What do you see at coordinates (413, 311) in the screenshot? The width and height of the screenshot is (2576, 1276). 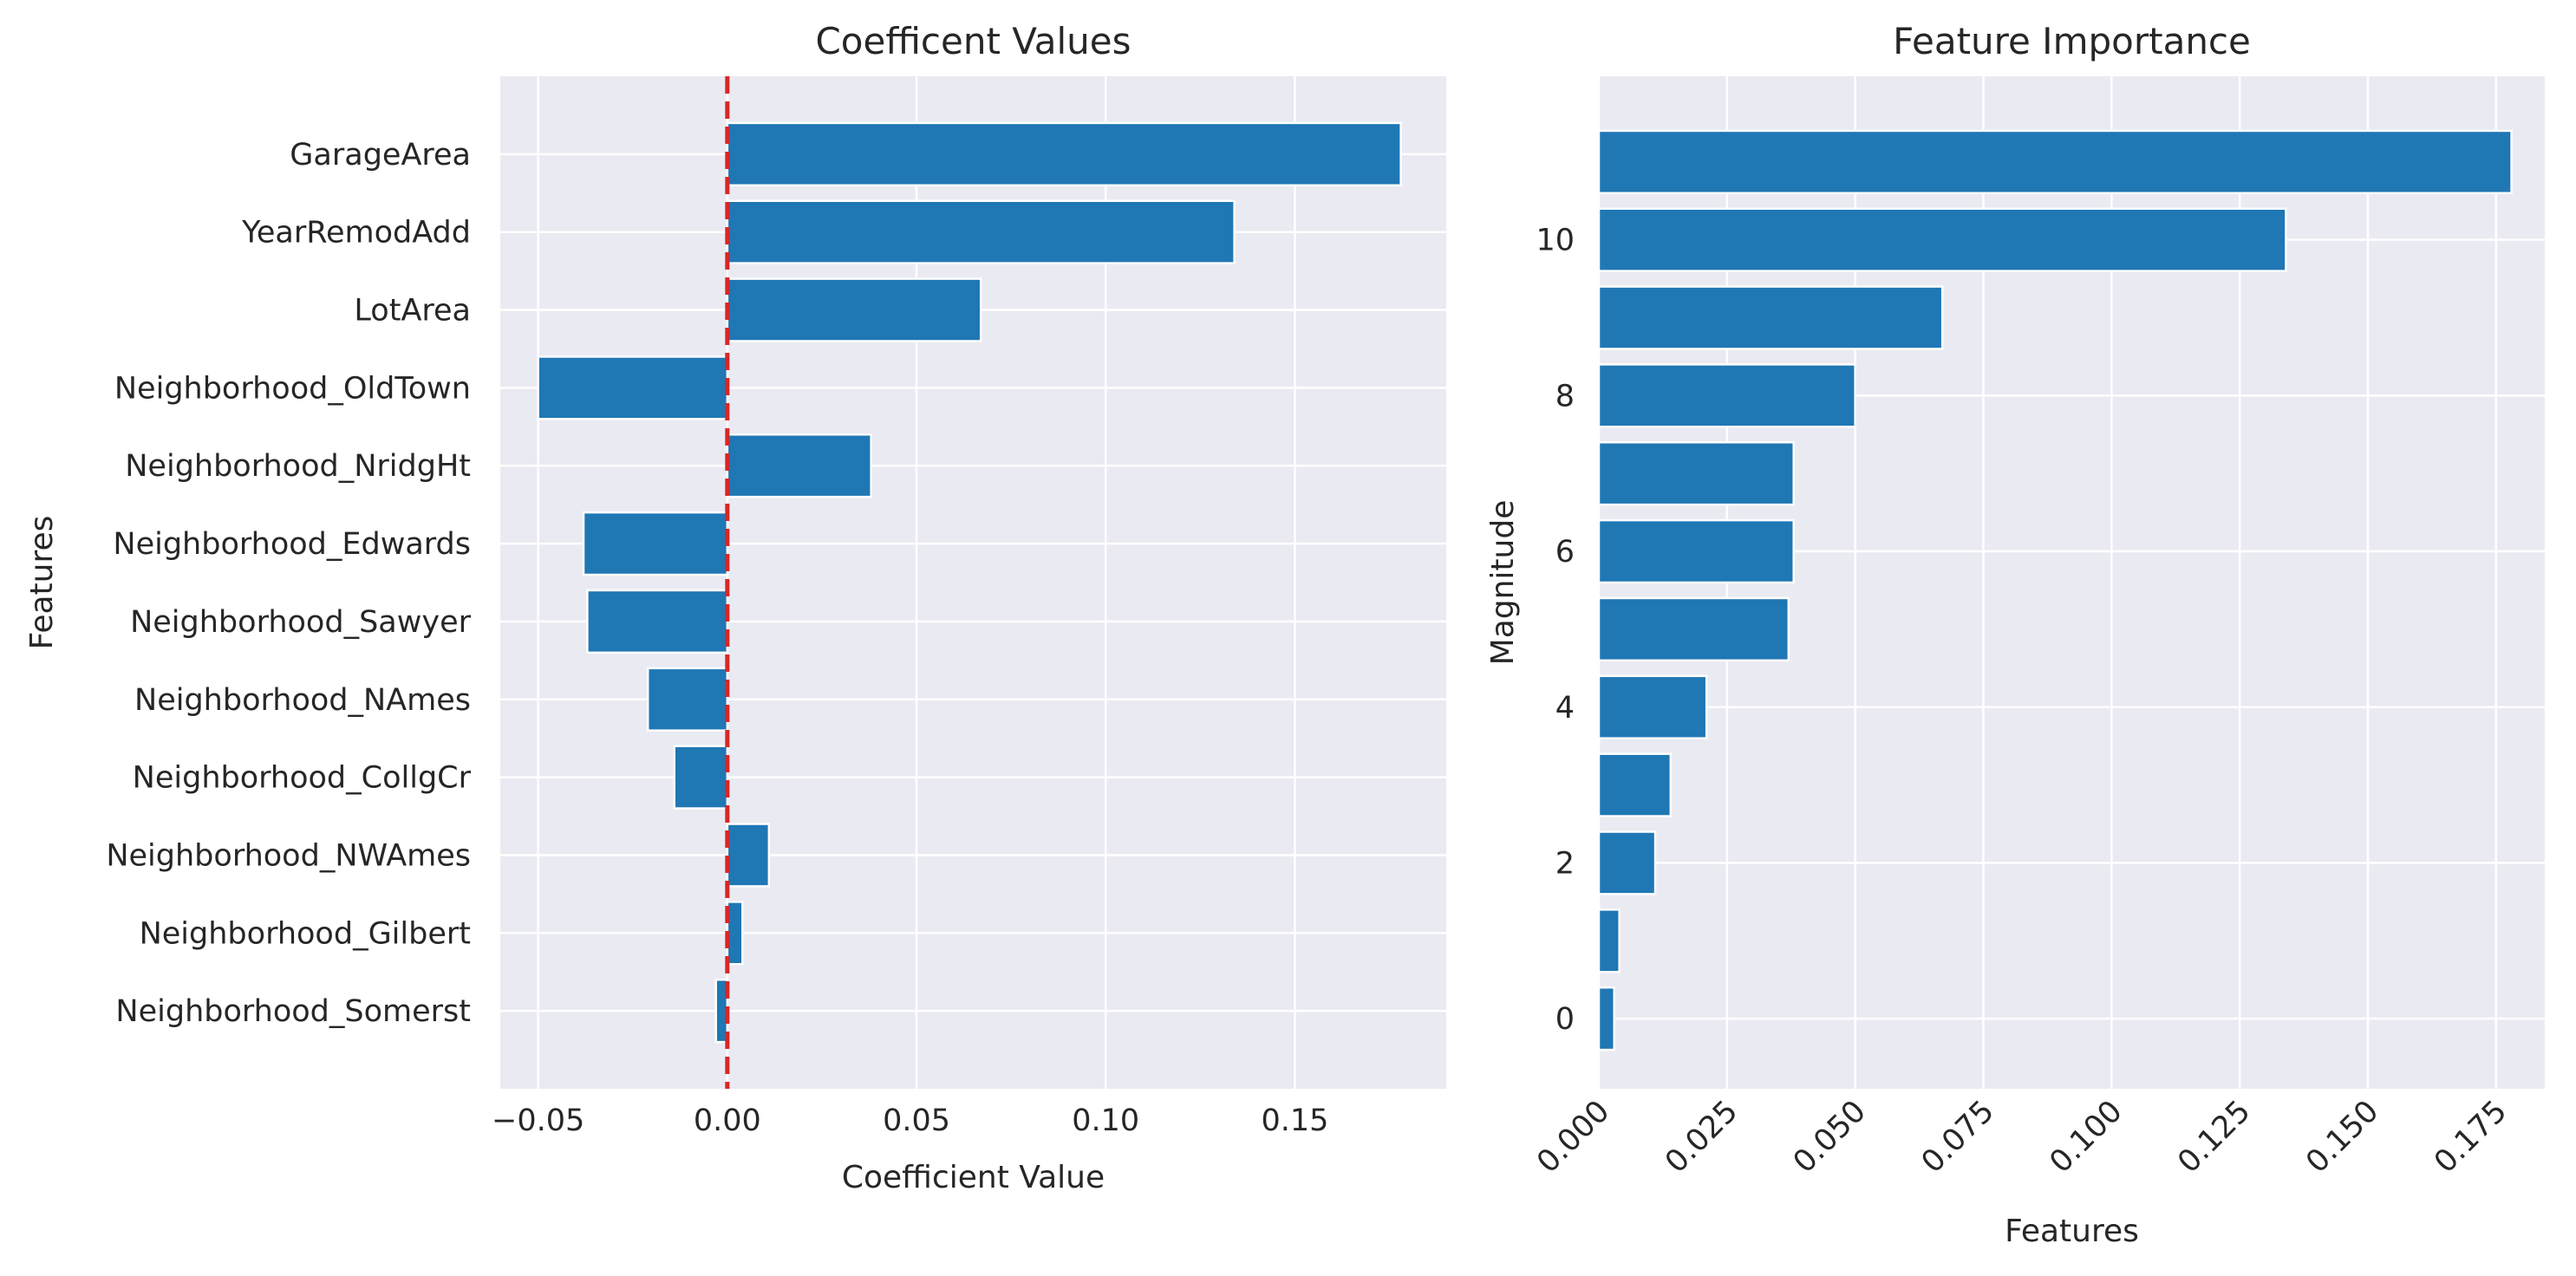 I see `feature-label-lotarea: LotArea` at bounding box center [413, 311].